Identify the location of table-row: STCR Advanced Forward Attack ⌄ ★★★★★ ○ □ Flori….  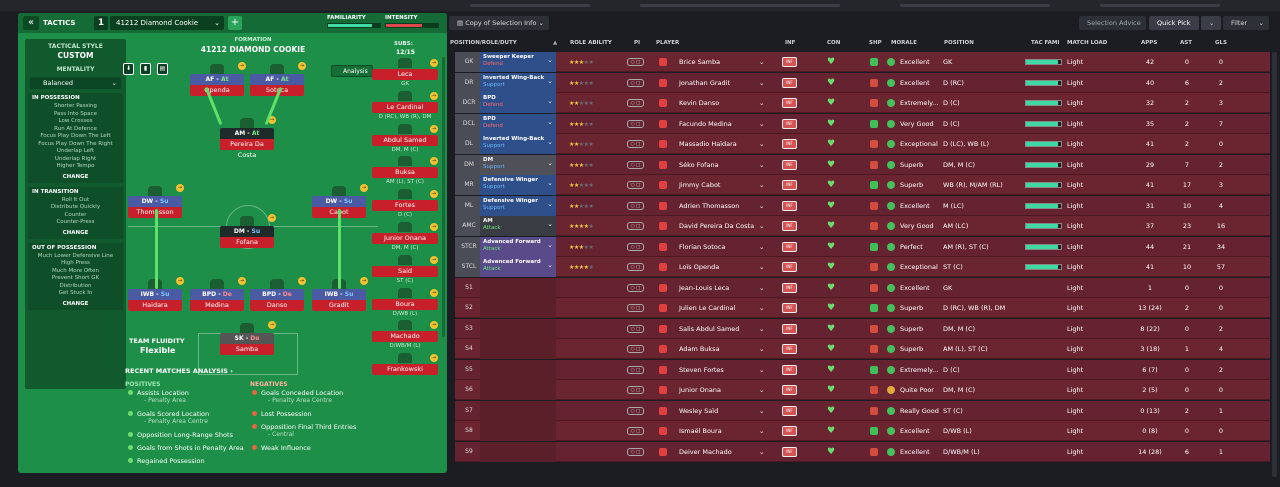
(862, 246).